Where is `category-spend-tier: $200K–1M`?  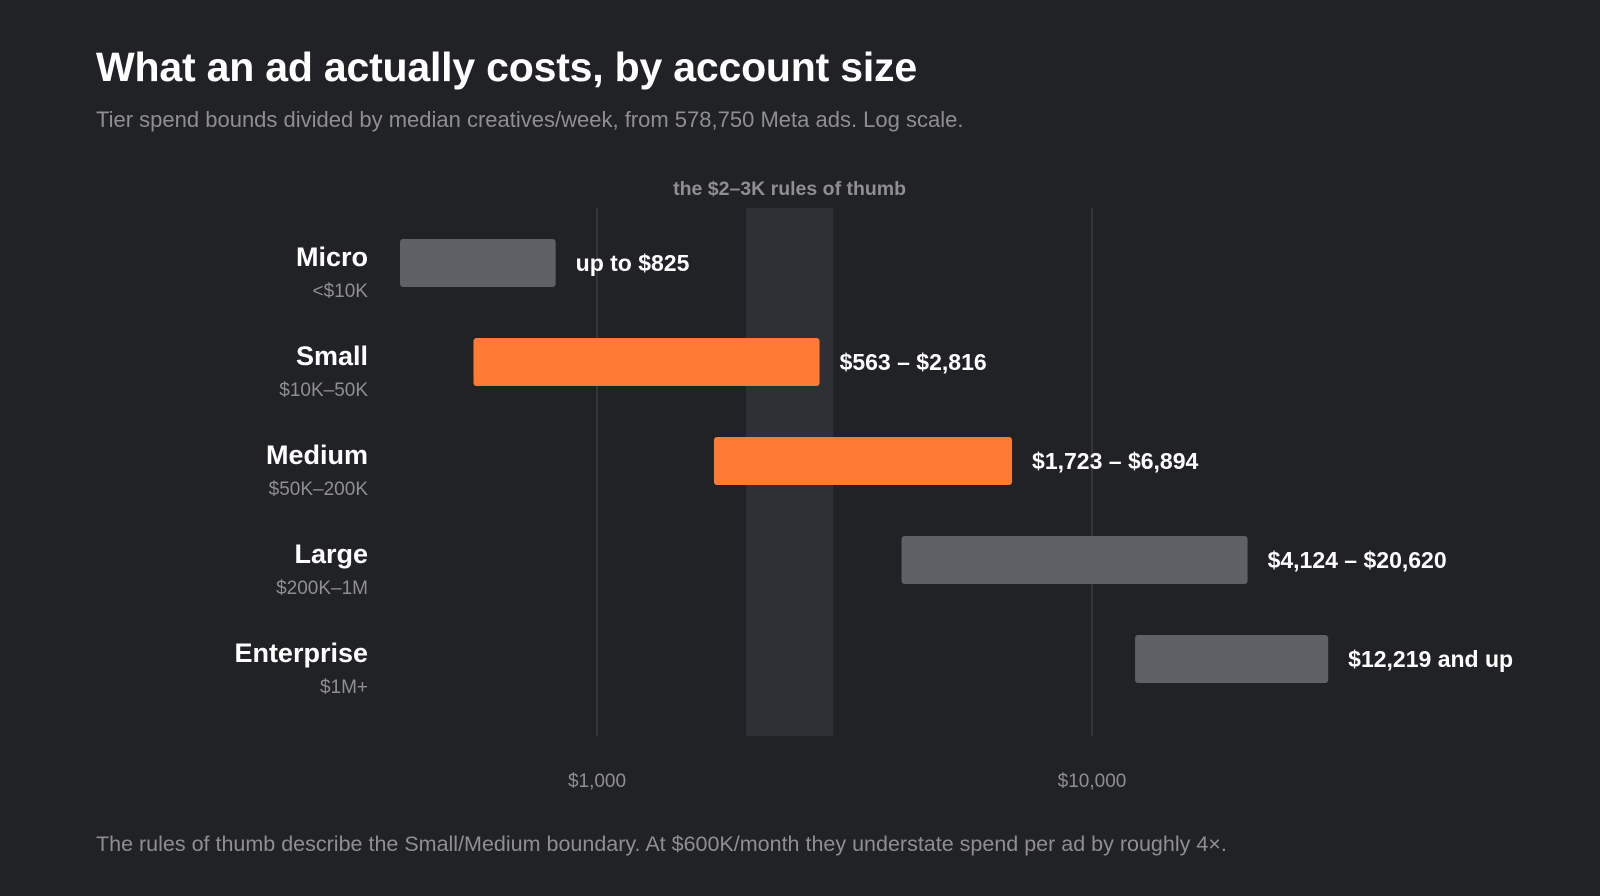
category-spend-tier: $200K–1M is located at coordinates (322, 588).